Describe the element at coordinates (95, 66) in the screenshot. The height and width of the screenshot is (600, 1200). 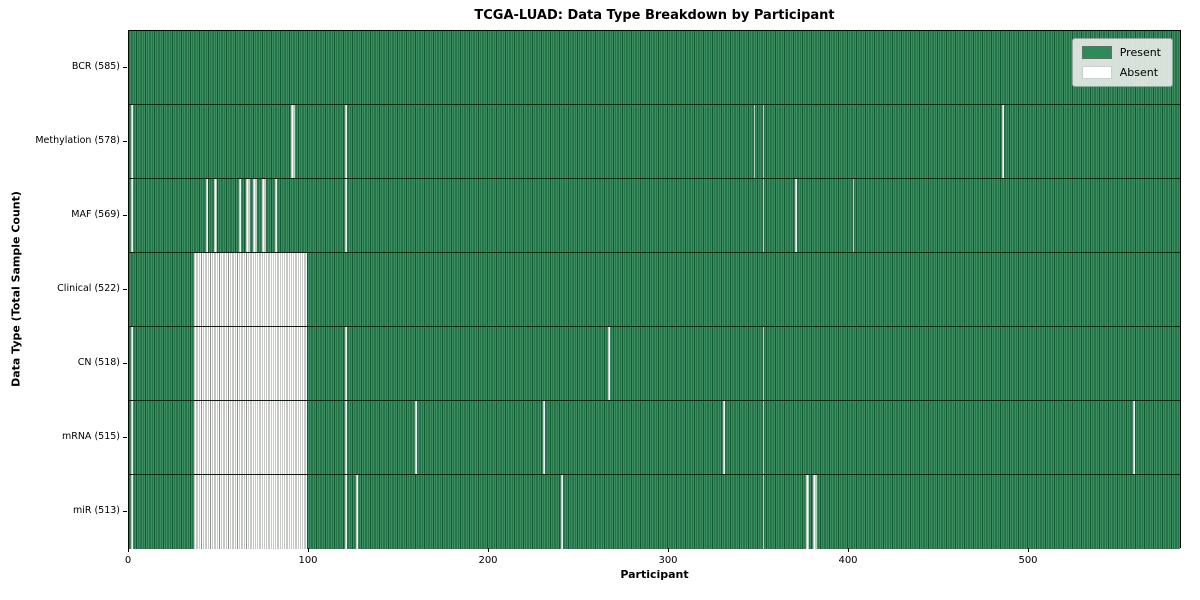
I see `row-label-bcr: BCR (585)` at that location.